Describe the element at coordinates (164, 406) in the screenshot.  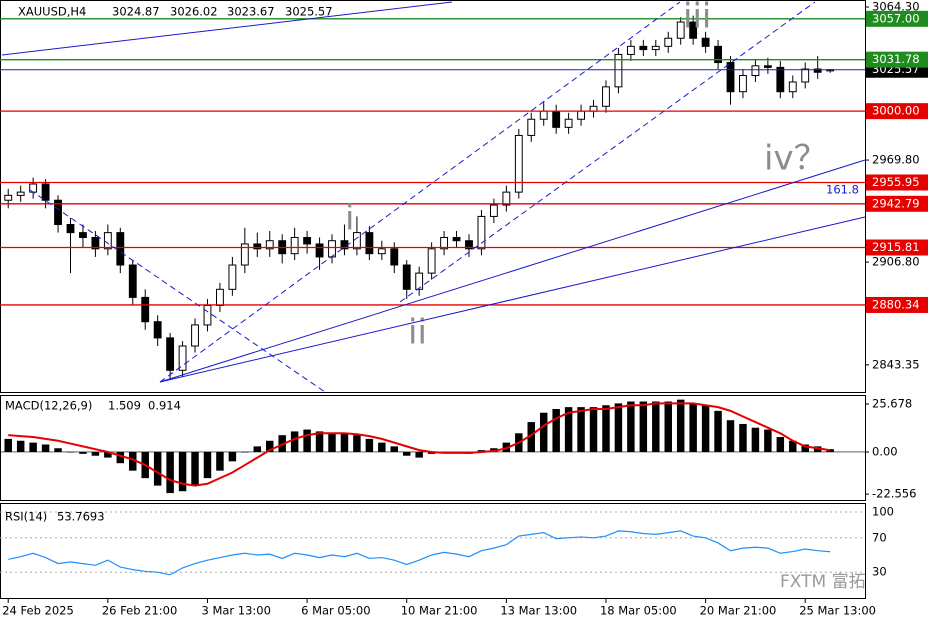
I see `signal-value: 0.914` at that location.